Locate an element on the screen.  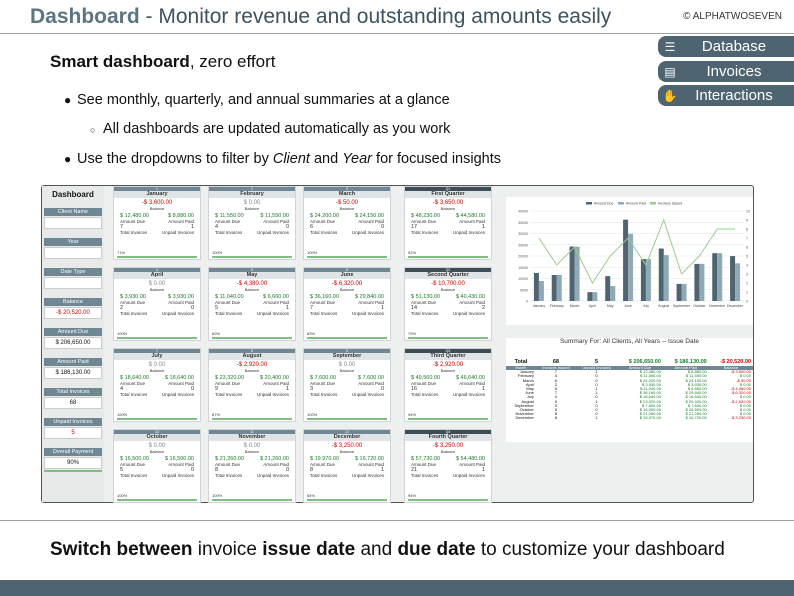
card-title: October is located at coordinates (157, 437).